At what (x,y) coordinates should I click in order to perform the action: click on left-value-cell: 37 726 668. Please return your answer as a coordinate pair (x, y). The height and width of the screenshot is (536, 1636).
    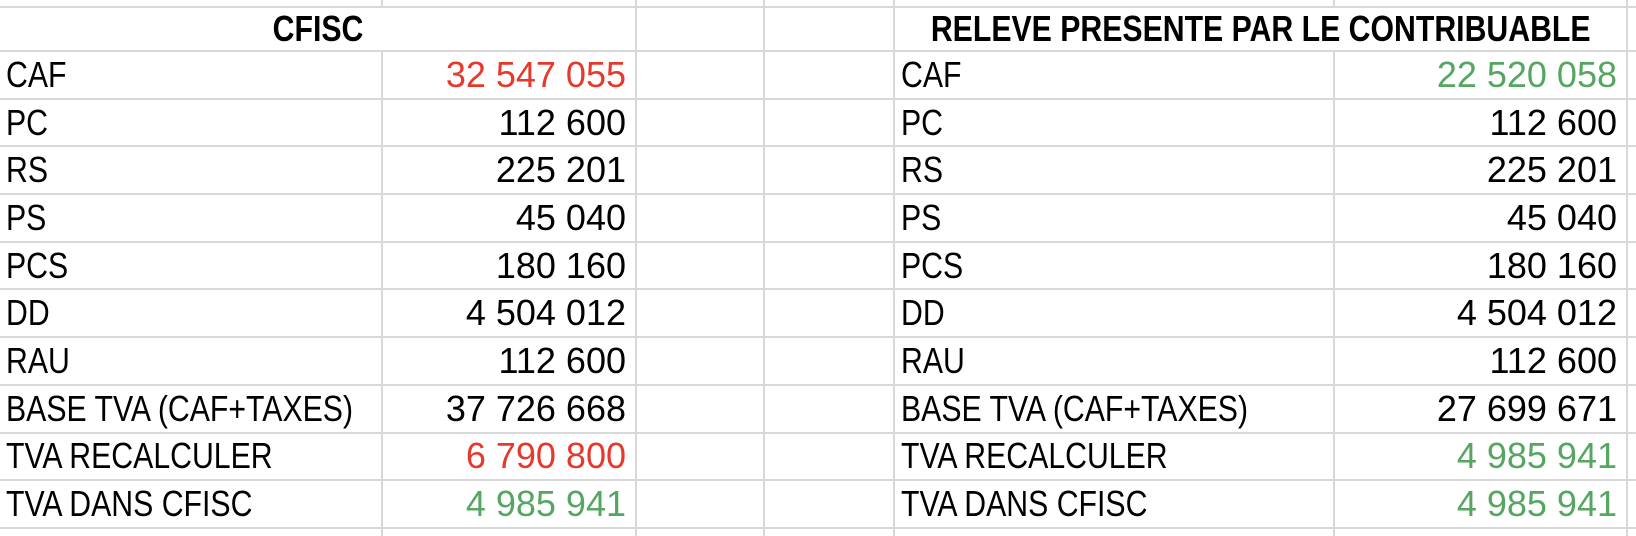
    Looking at the image, I should click on (510, 409).